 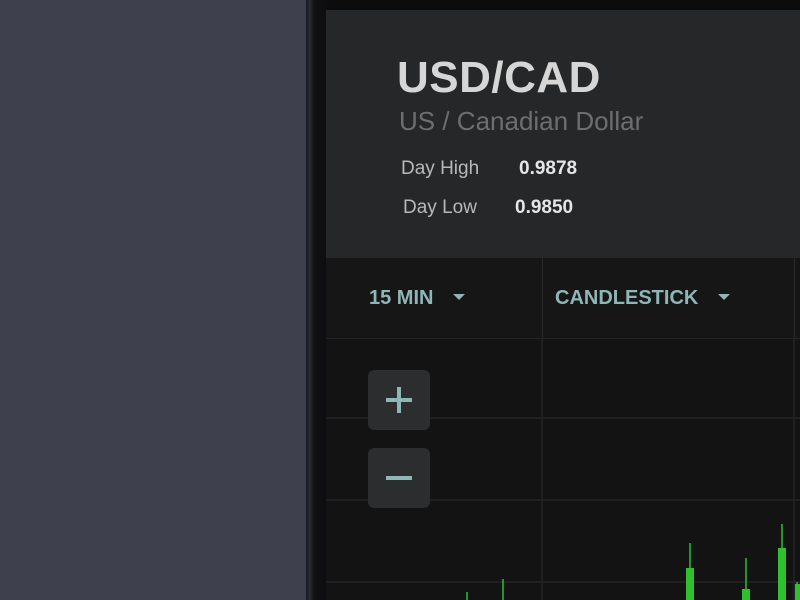 What do you see at coordinates (521, 121) in the screenshot?
I see `instrument-name: US / Canadian Dollar` at bounding box center [521, 121].